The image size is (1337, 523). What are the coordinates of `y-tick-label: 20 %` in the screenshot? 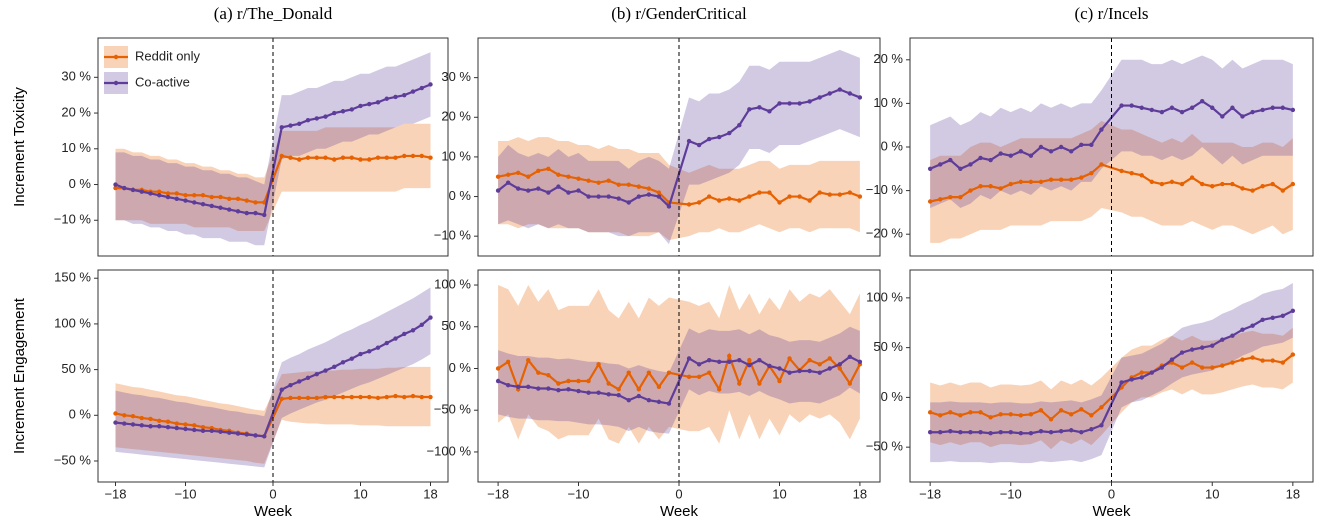 It's located at (888, 58).